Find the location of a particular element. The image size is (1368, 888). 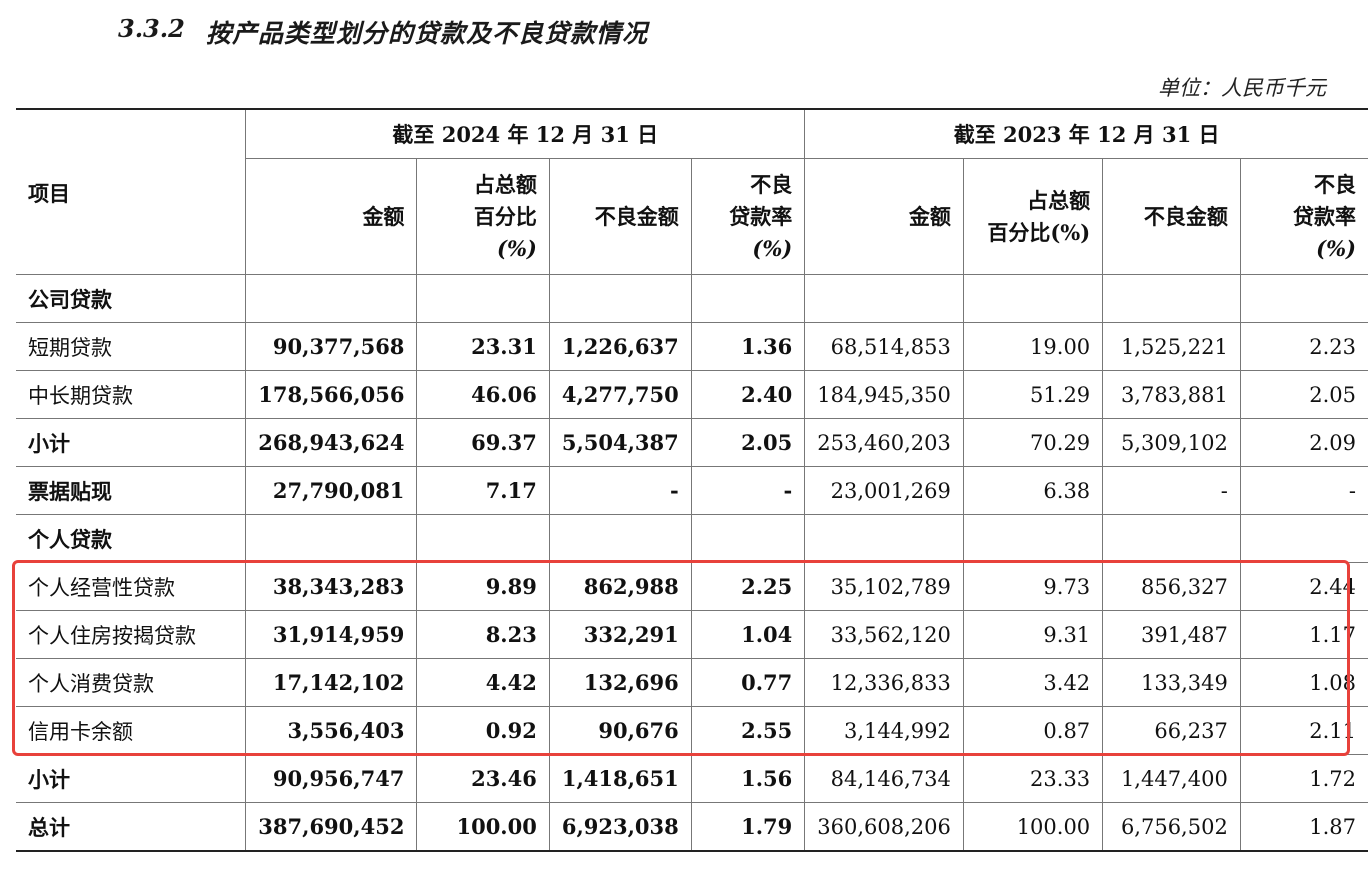

header-share-line1: 占总额 is located at coordinates (505, 184).